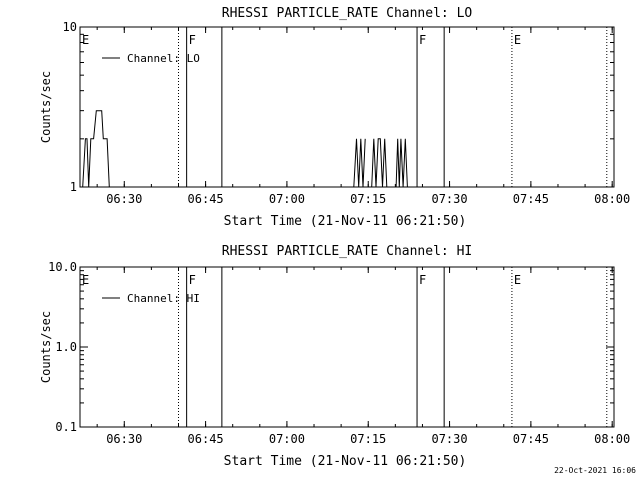  I want to click on y-tick-label: 10.0, so click(62, 267).